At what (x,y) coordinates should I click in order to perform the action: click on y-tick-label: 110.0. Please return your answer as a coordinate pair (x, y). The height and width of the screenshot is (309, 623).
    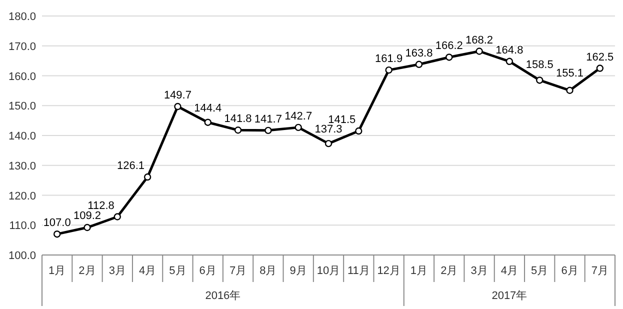
    Looking at the image, I should click on (22, 226).